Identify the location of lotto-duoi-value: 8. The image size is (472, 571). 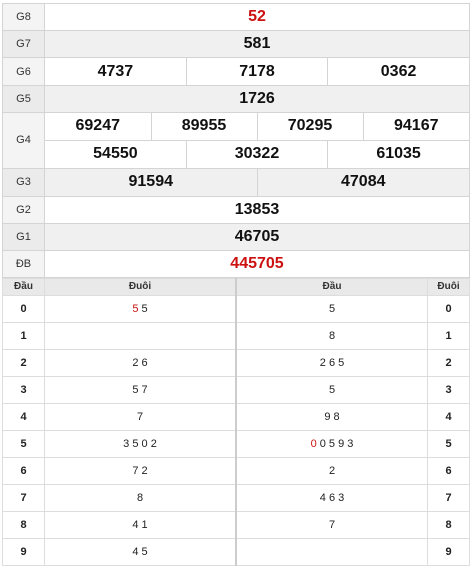
(140, 497).